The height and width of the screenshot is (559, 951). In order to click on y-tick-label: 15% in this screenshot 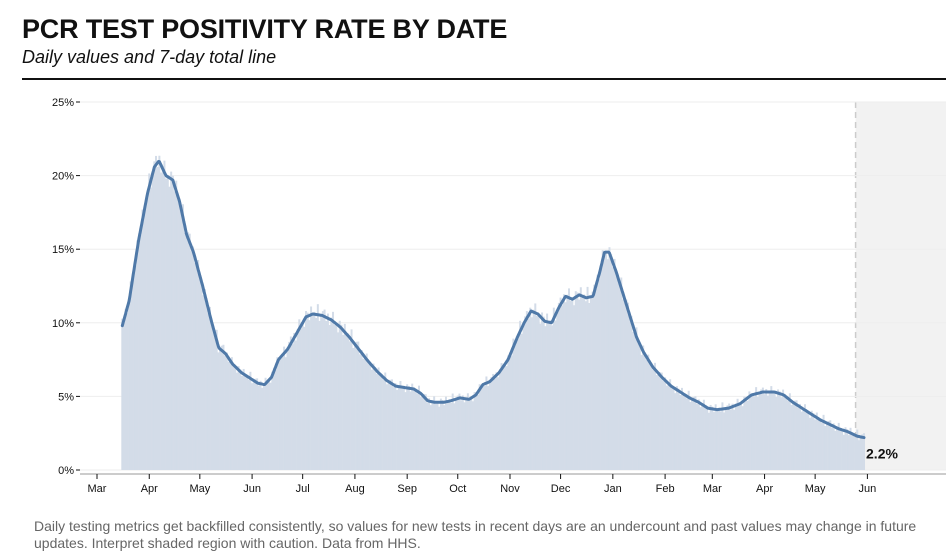, I will do `click(63, 250)`.